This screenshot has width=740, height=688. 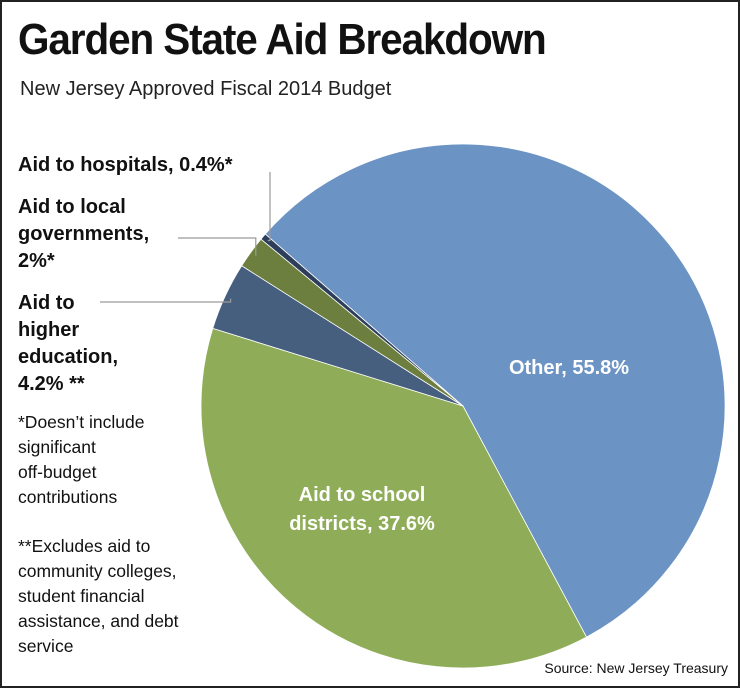 I want to click on leader-line-higher-ed, so click(x=166, y=300).